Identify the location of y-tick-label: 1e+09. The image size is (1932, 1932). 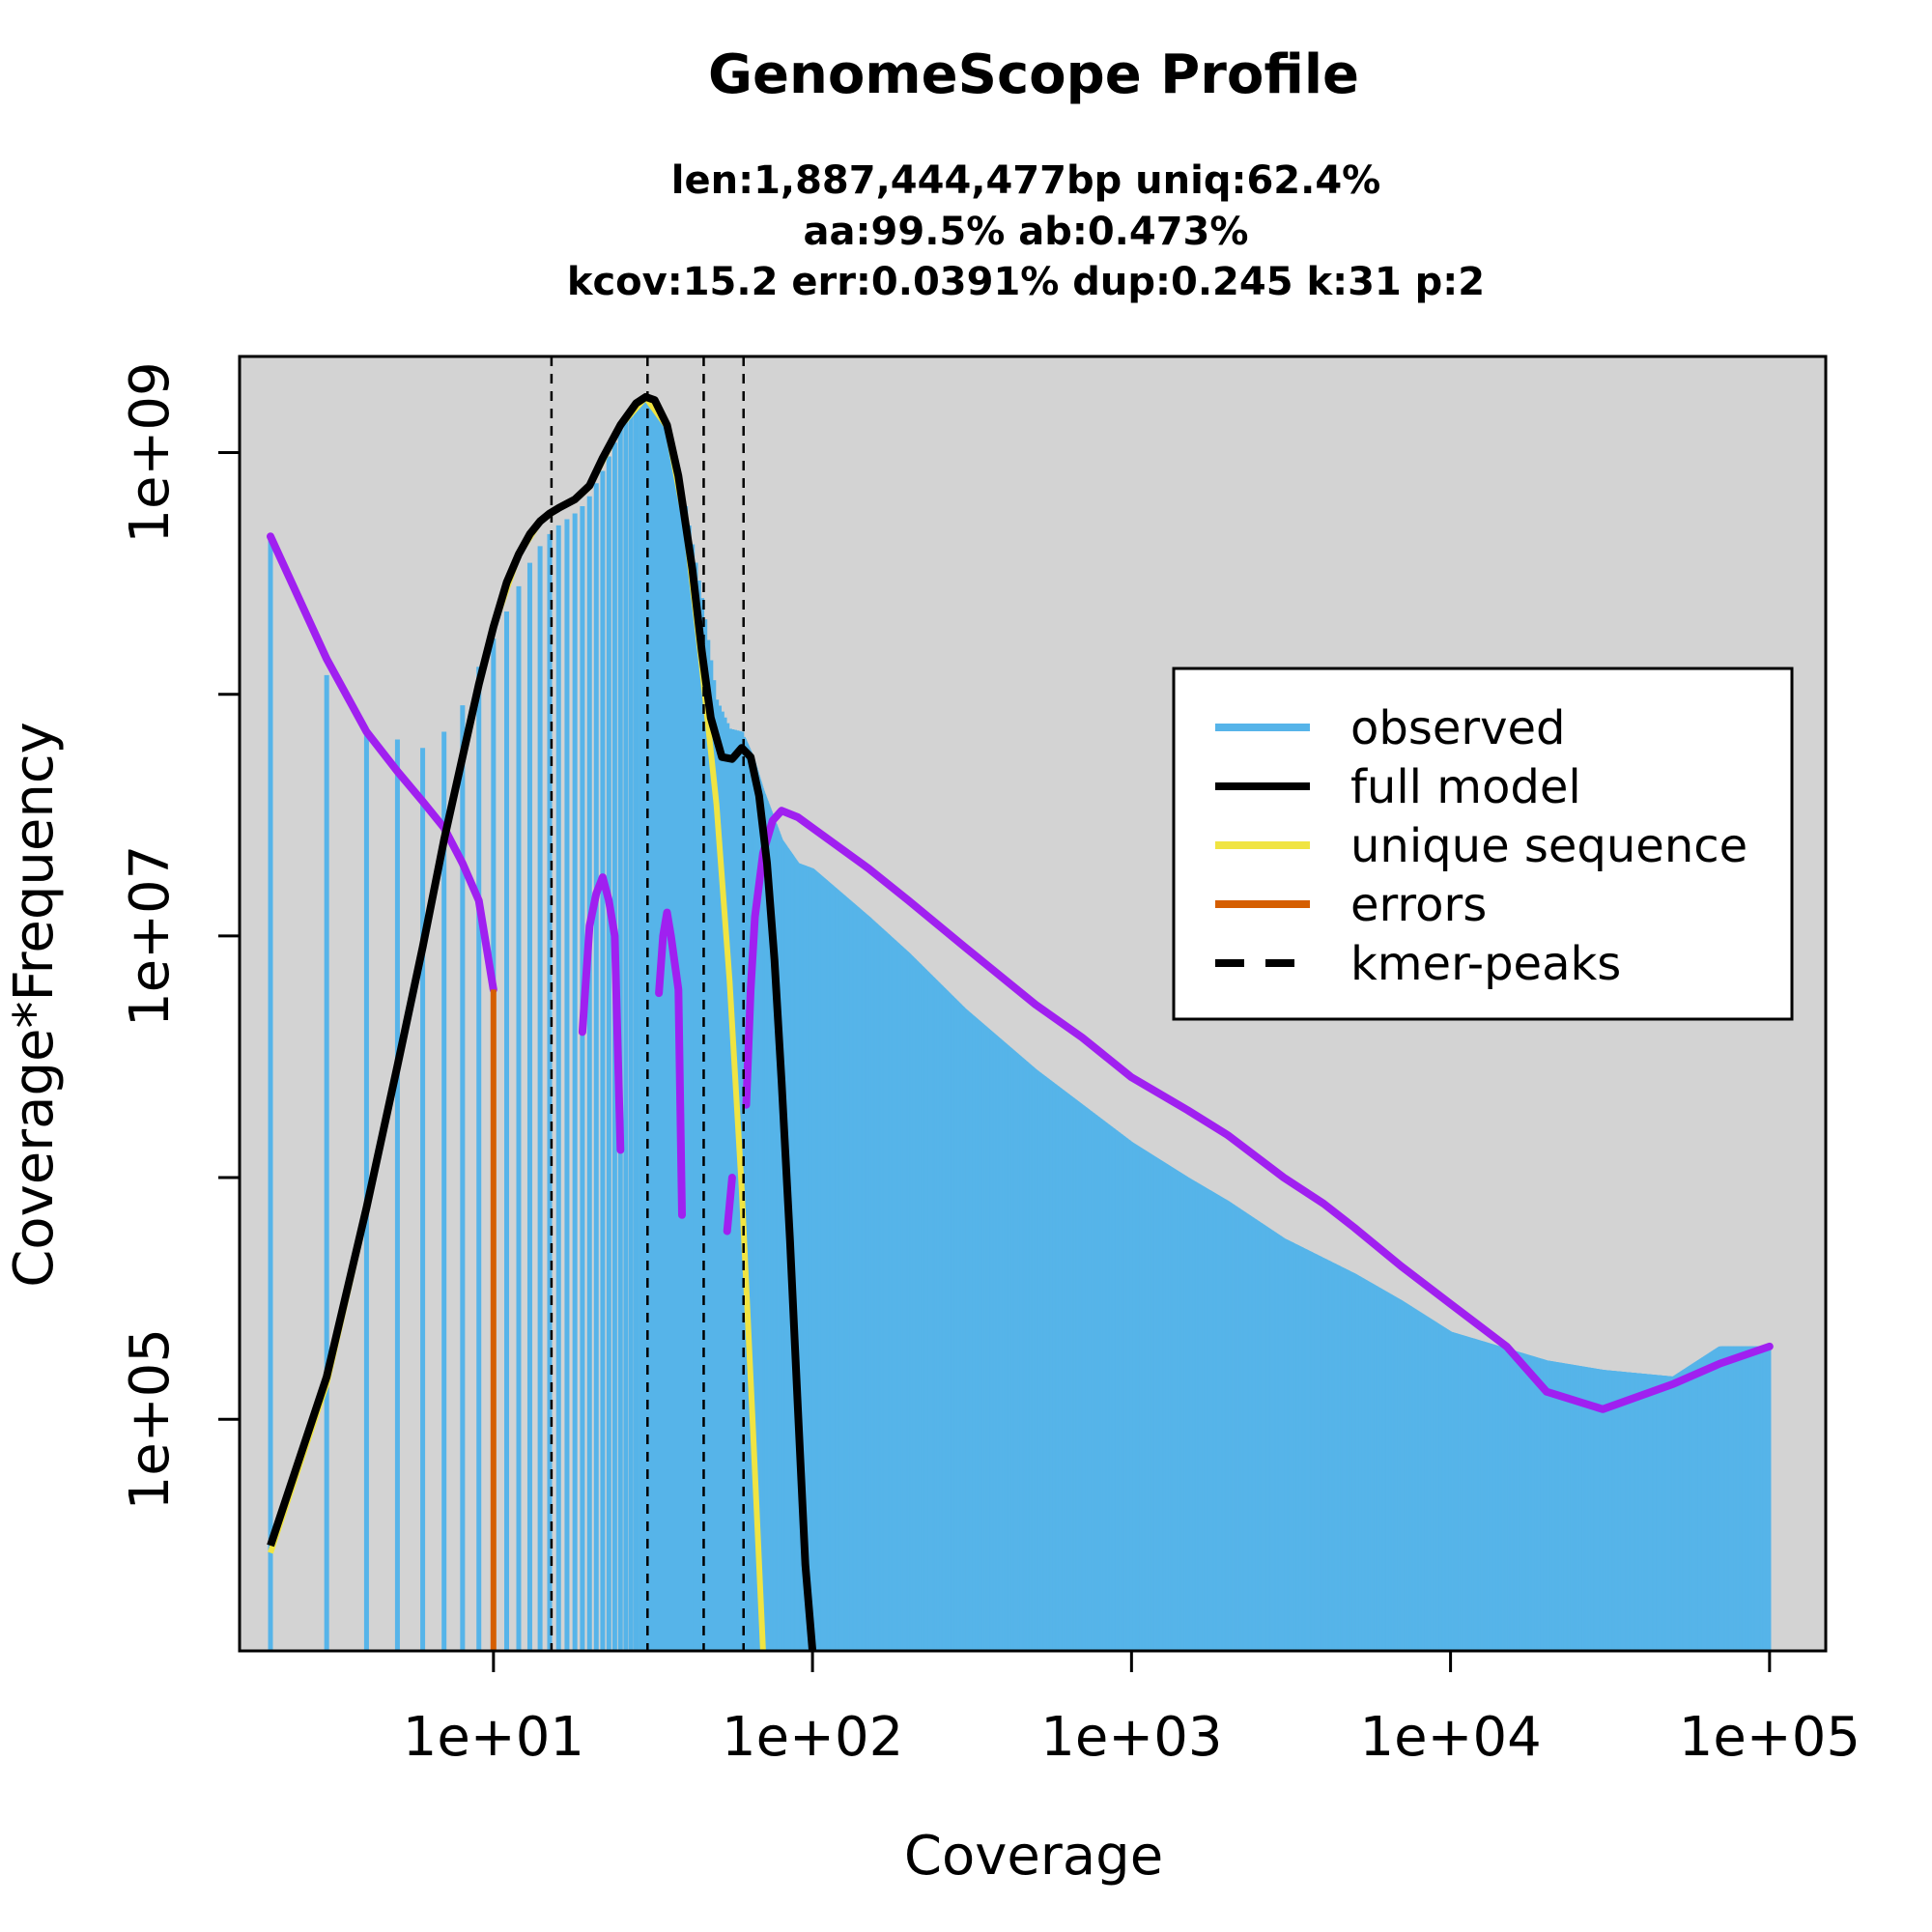
(150, 452).